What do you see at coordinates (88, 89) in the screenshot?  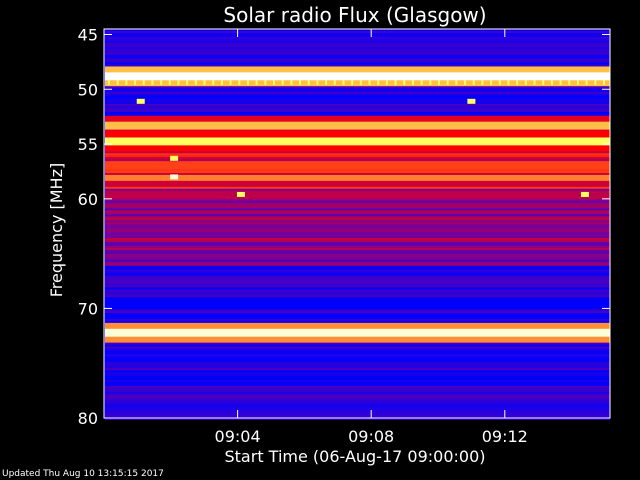 I see `y-tick-label: 50` at bounding box center [88, 89].